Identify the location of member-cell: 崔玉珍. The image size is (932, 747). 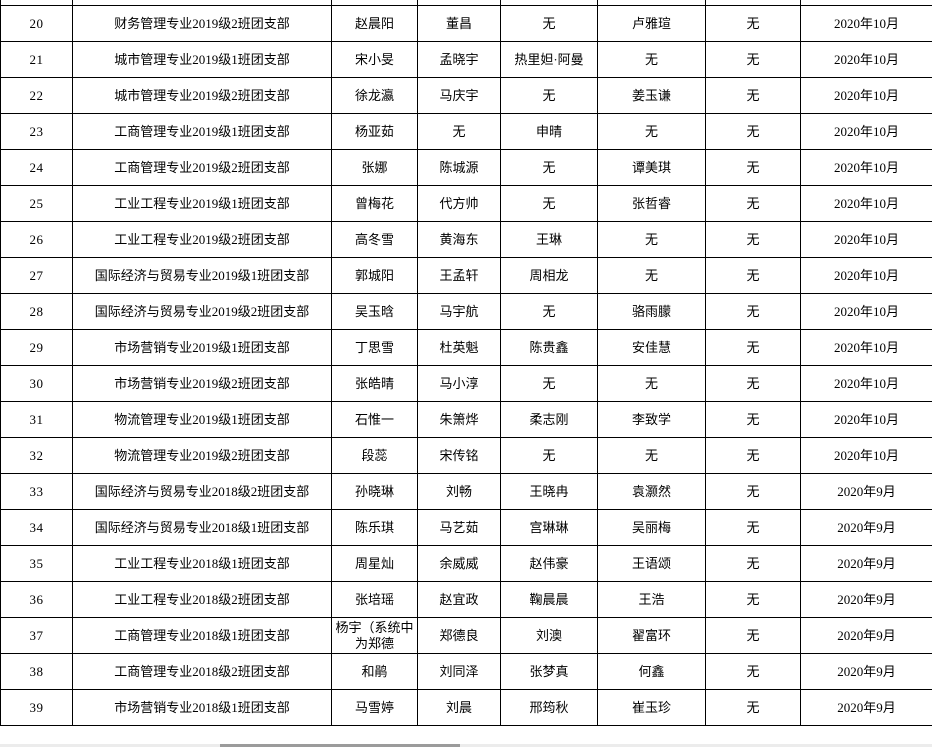
(651, 707).